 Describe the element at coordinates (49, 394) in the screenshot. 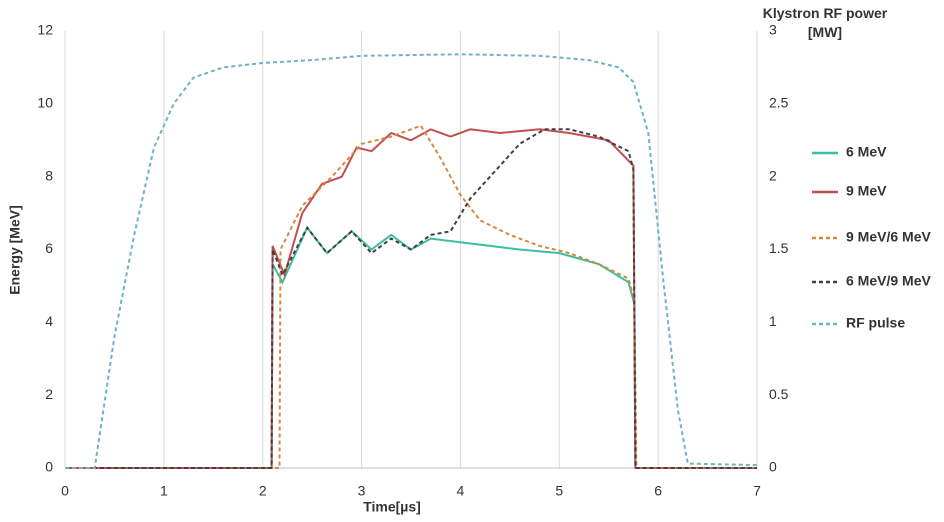

I see `y-tick-label: 2` at that location.